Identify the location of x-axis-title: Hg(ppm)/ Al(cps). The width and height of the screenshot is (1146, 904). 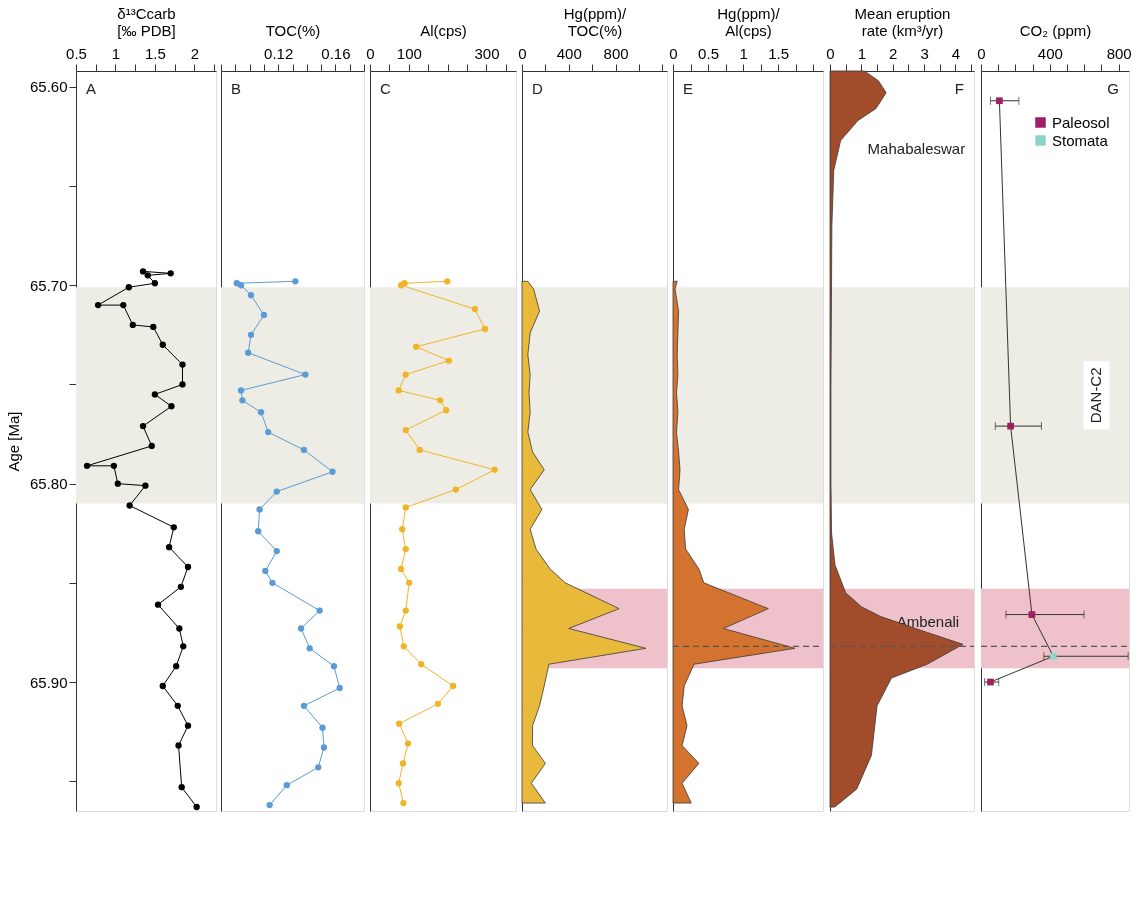
(749, 21).